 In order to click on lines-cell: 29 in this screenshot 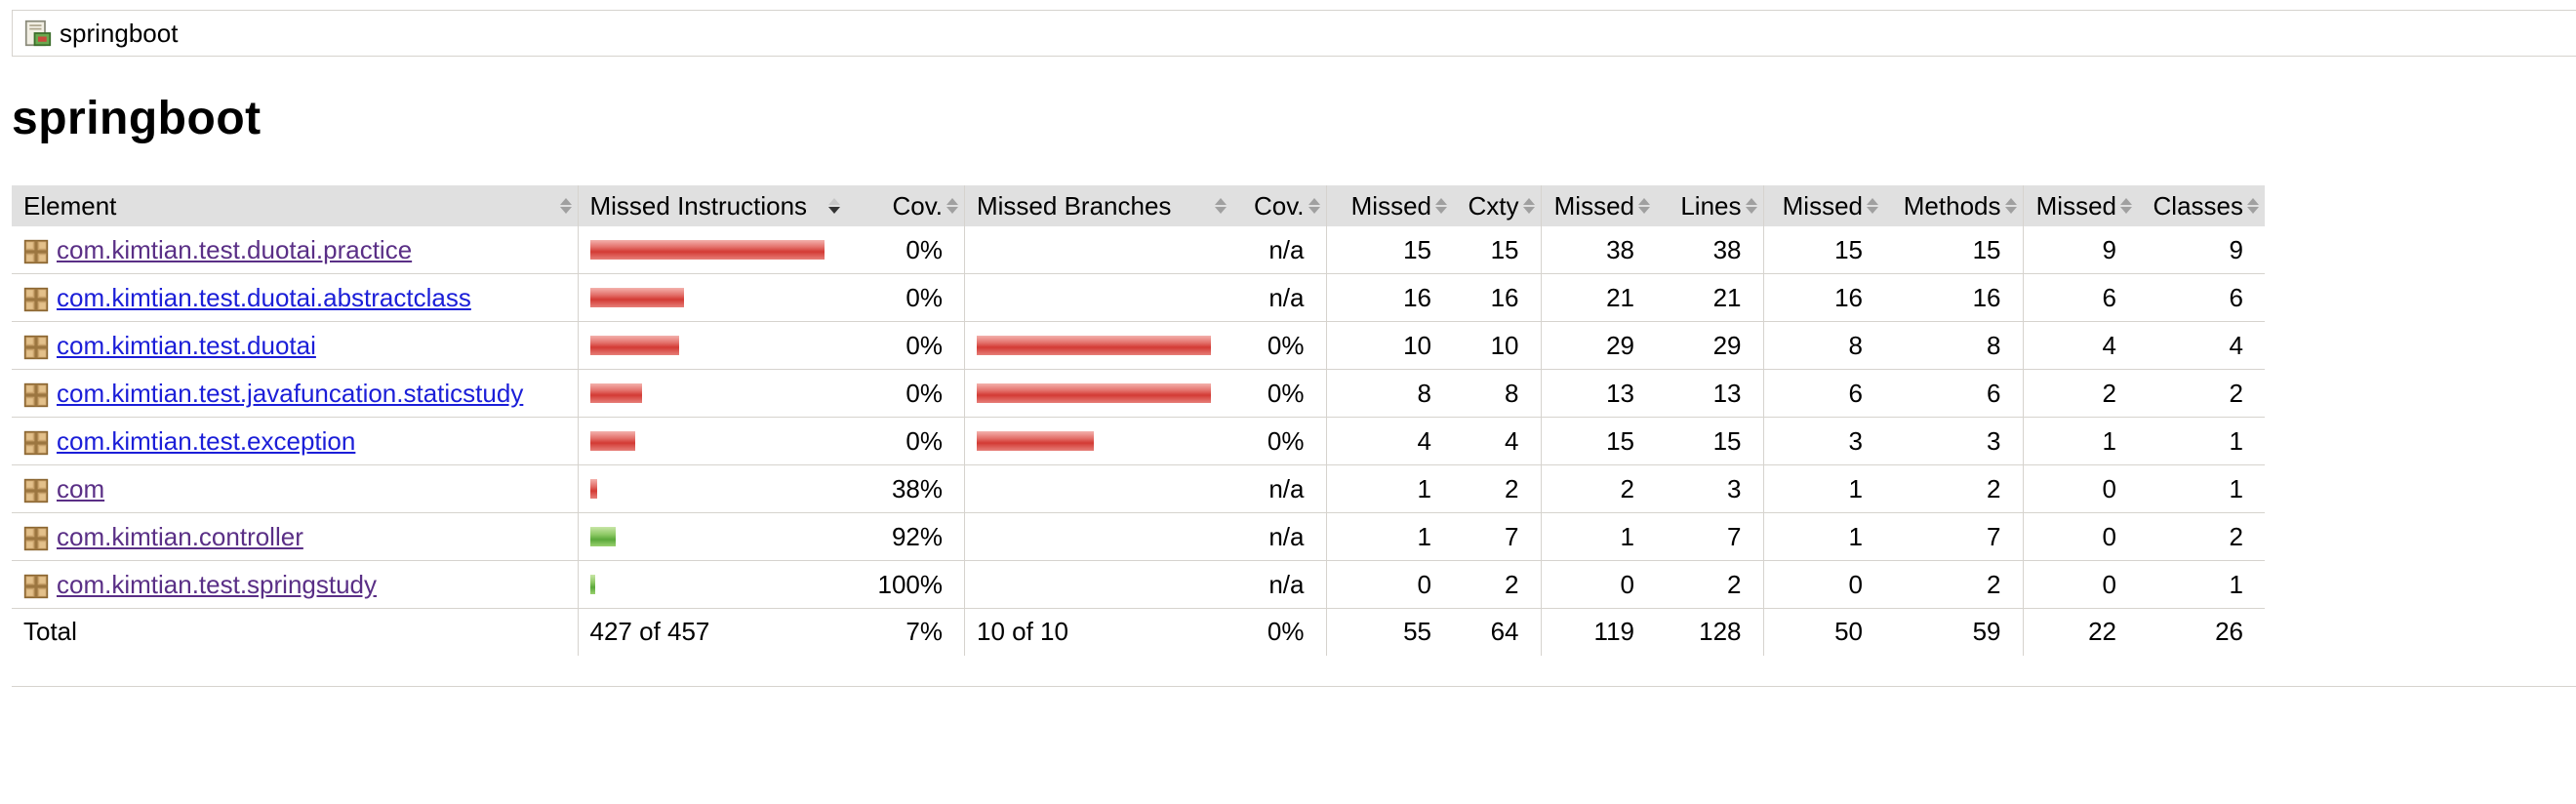, I will do `click(1709, 345)`.